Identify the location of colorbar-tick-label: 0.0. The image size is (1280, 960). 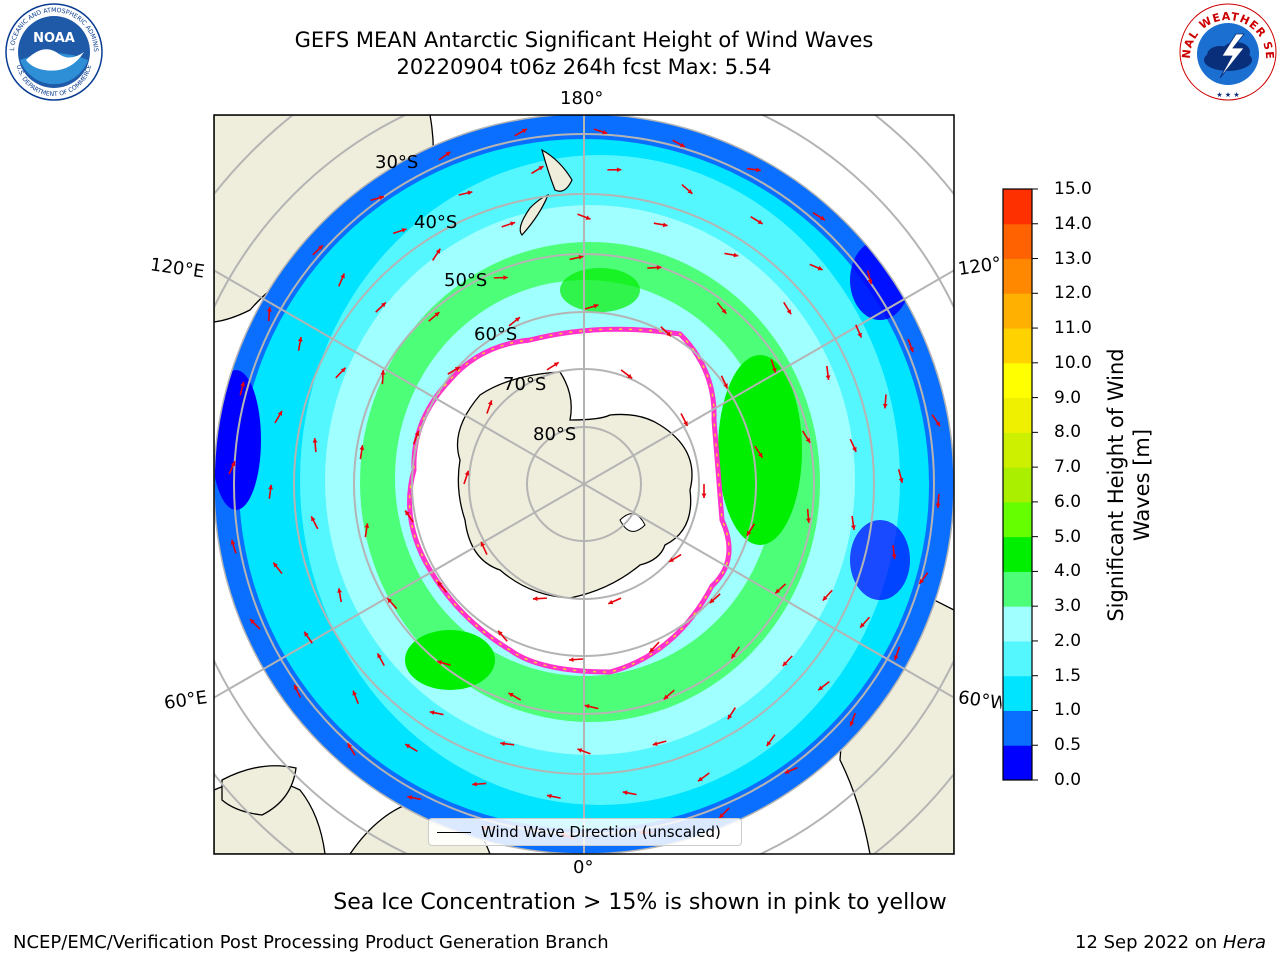
(1068, 780).